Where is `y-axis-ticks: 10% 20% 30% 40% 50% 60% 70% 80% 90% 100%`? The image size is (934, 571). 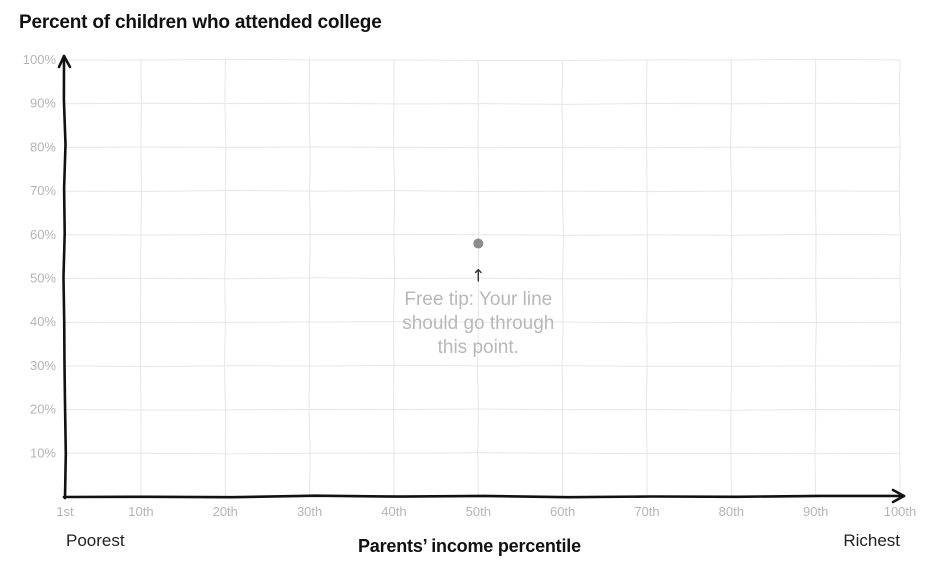 y-axis-ticks: 10% 20% 30% 40% 50% 60% 70% 80% 90% 100% is located at coordinates (40, 256).